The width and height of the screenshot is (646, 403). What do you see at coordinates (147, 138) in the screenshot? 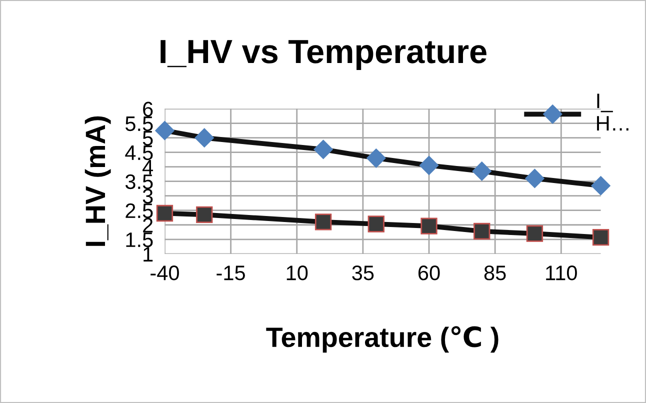
I see `y-tick-label: 5` at bounding box center [147, 138].